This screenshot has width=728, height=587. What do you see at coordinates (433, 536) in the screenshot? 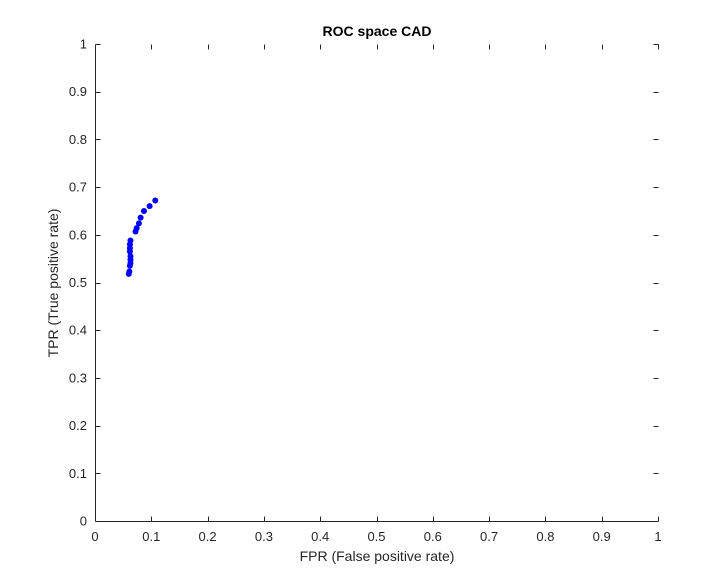
I see `x-tick-label: 0.6` at bounding box center [433, 536].